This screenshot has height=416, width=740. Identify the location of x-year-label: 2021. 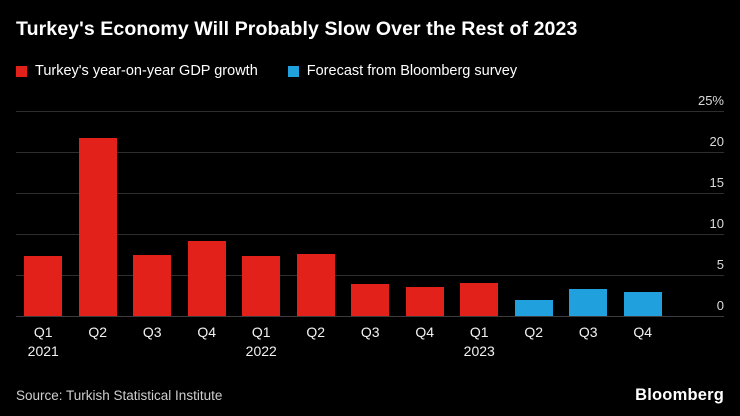
(43, 351).